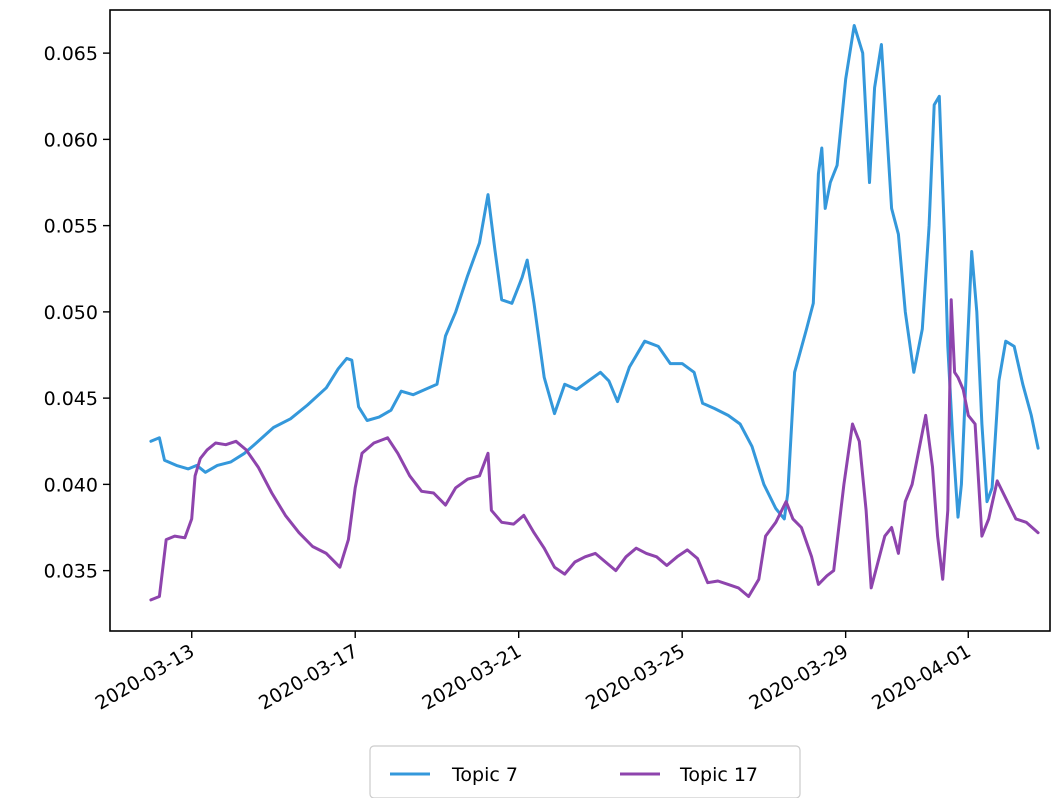 This screenshot has height=803, width=1053. What do you see at coordinates (484, 775) in the screenshot?
I see `legend-label-1: Topic 7` at bounding box center [484, 775].